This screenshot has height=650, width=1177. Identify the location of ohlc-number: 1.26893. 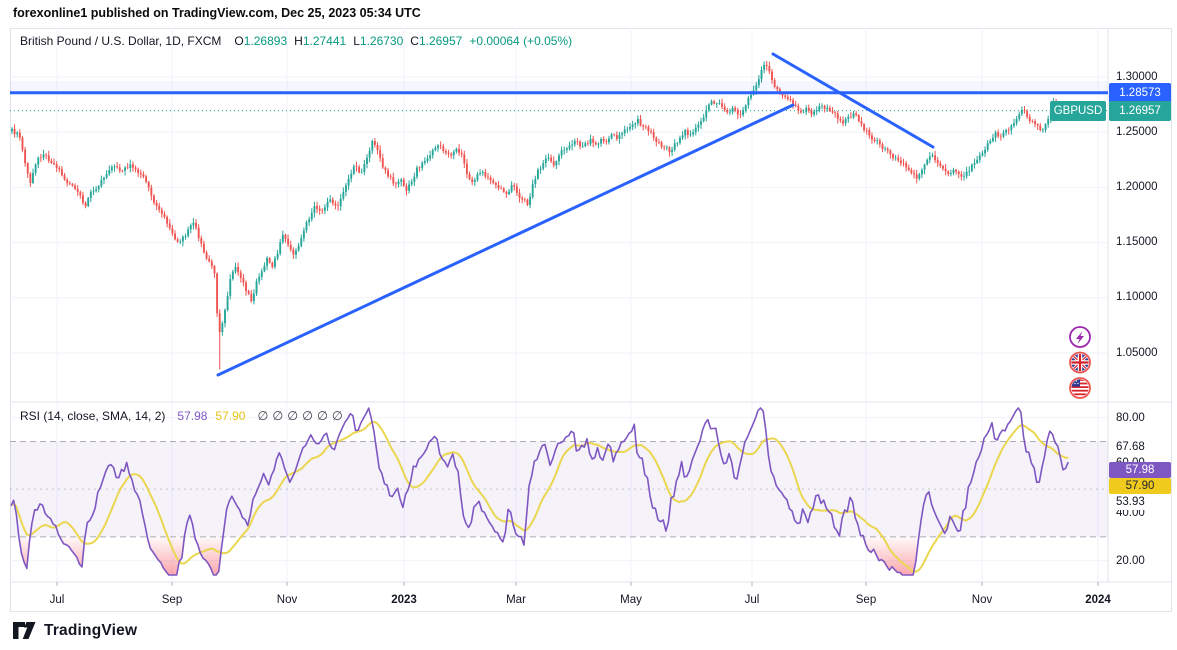
(265, 41).